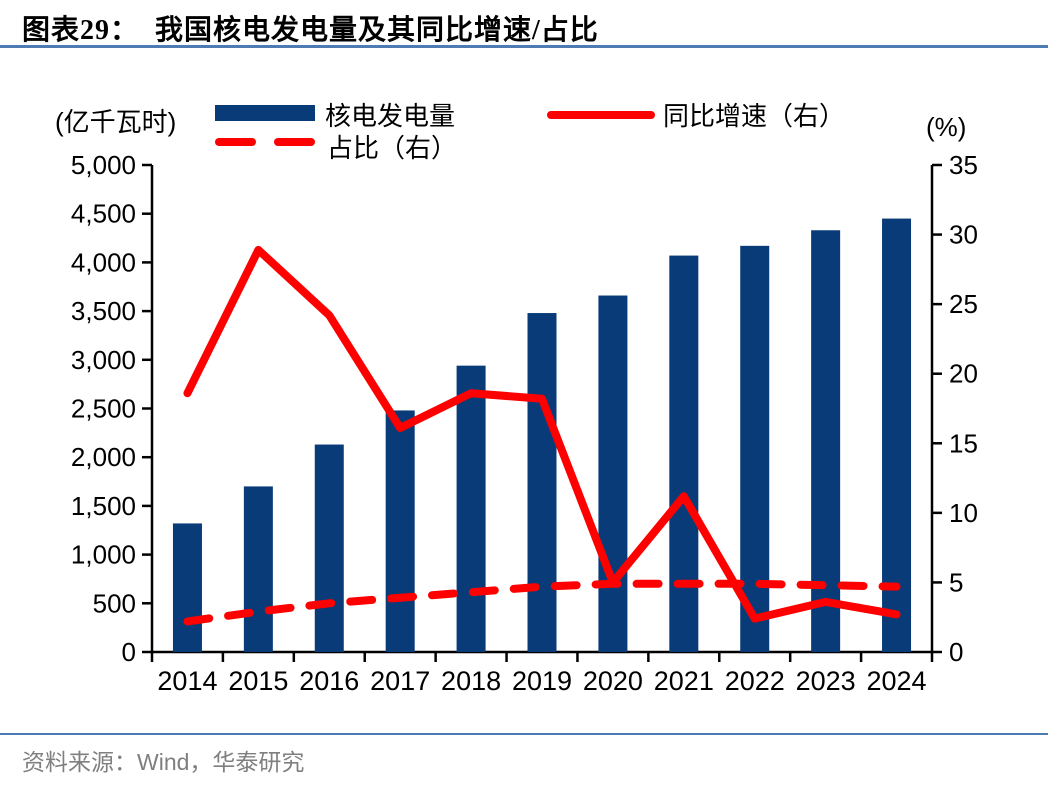 This screenshot has width=1048, height=788. Describe the element at coordinates (310, 30) in the screenshot. I see `figure-title: 图表29： 我国核电发电量及其同比增速/占比` at that location.